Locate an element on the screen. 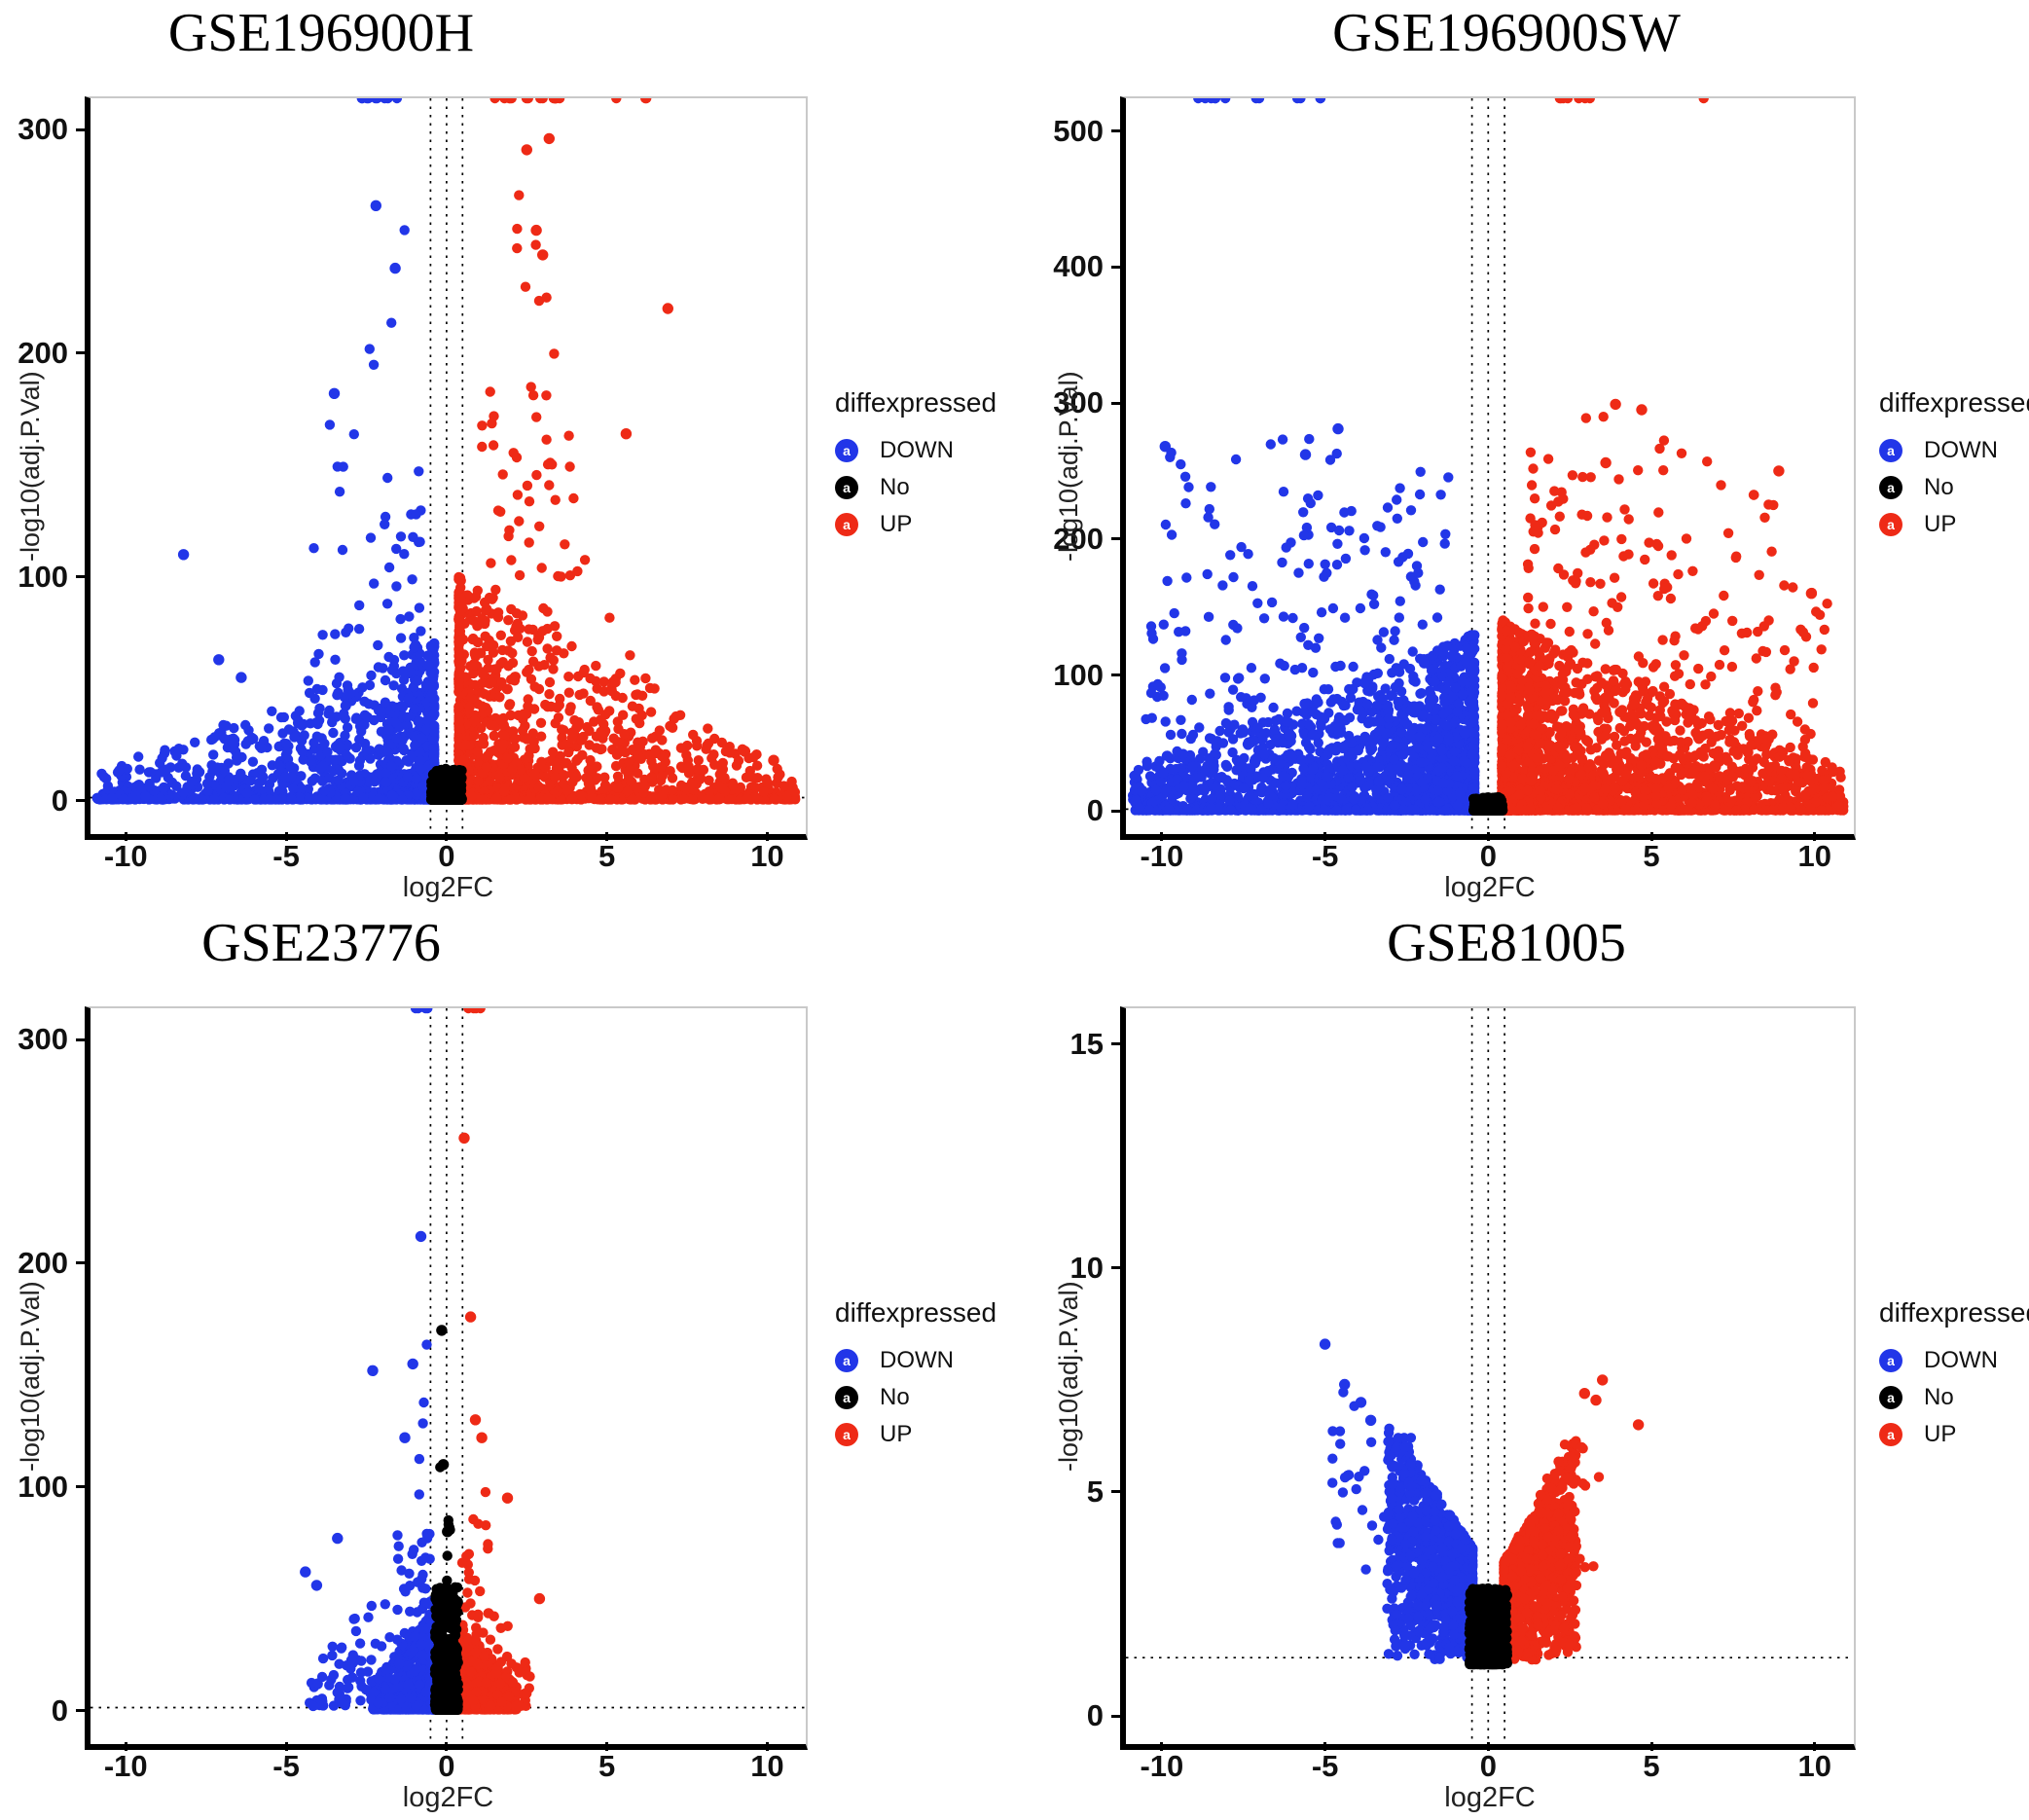 Image resolution: width=2029 pixels, height=1820 pixels. y-axis-tick-label: 15 is located at coordinates (1086, 1043).